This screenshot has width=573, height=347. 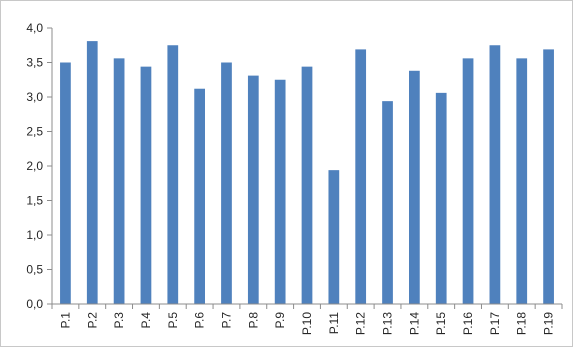 What do you see at coordinates (65, 183) in the screenshot?
I see `bar-p1` at bounding box center [65, 183].